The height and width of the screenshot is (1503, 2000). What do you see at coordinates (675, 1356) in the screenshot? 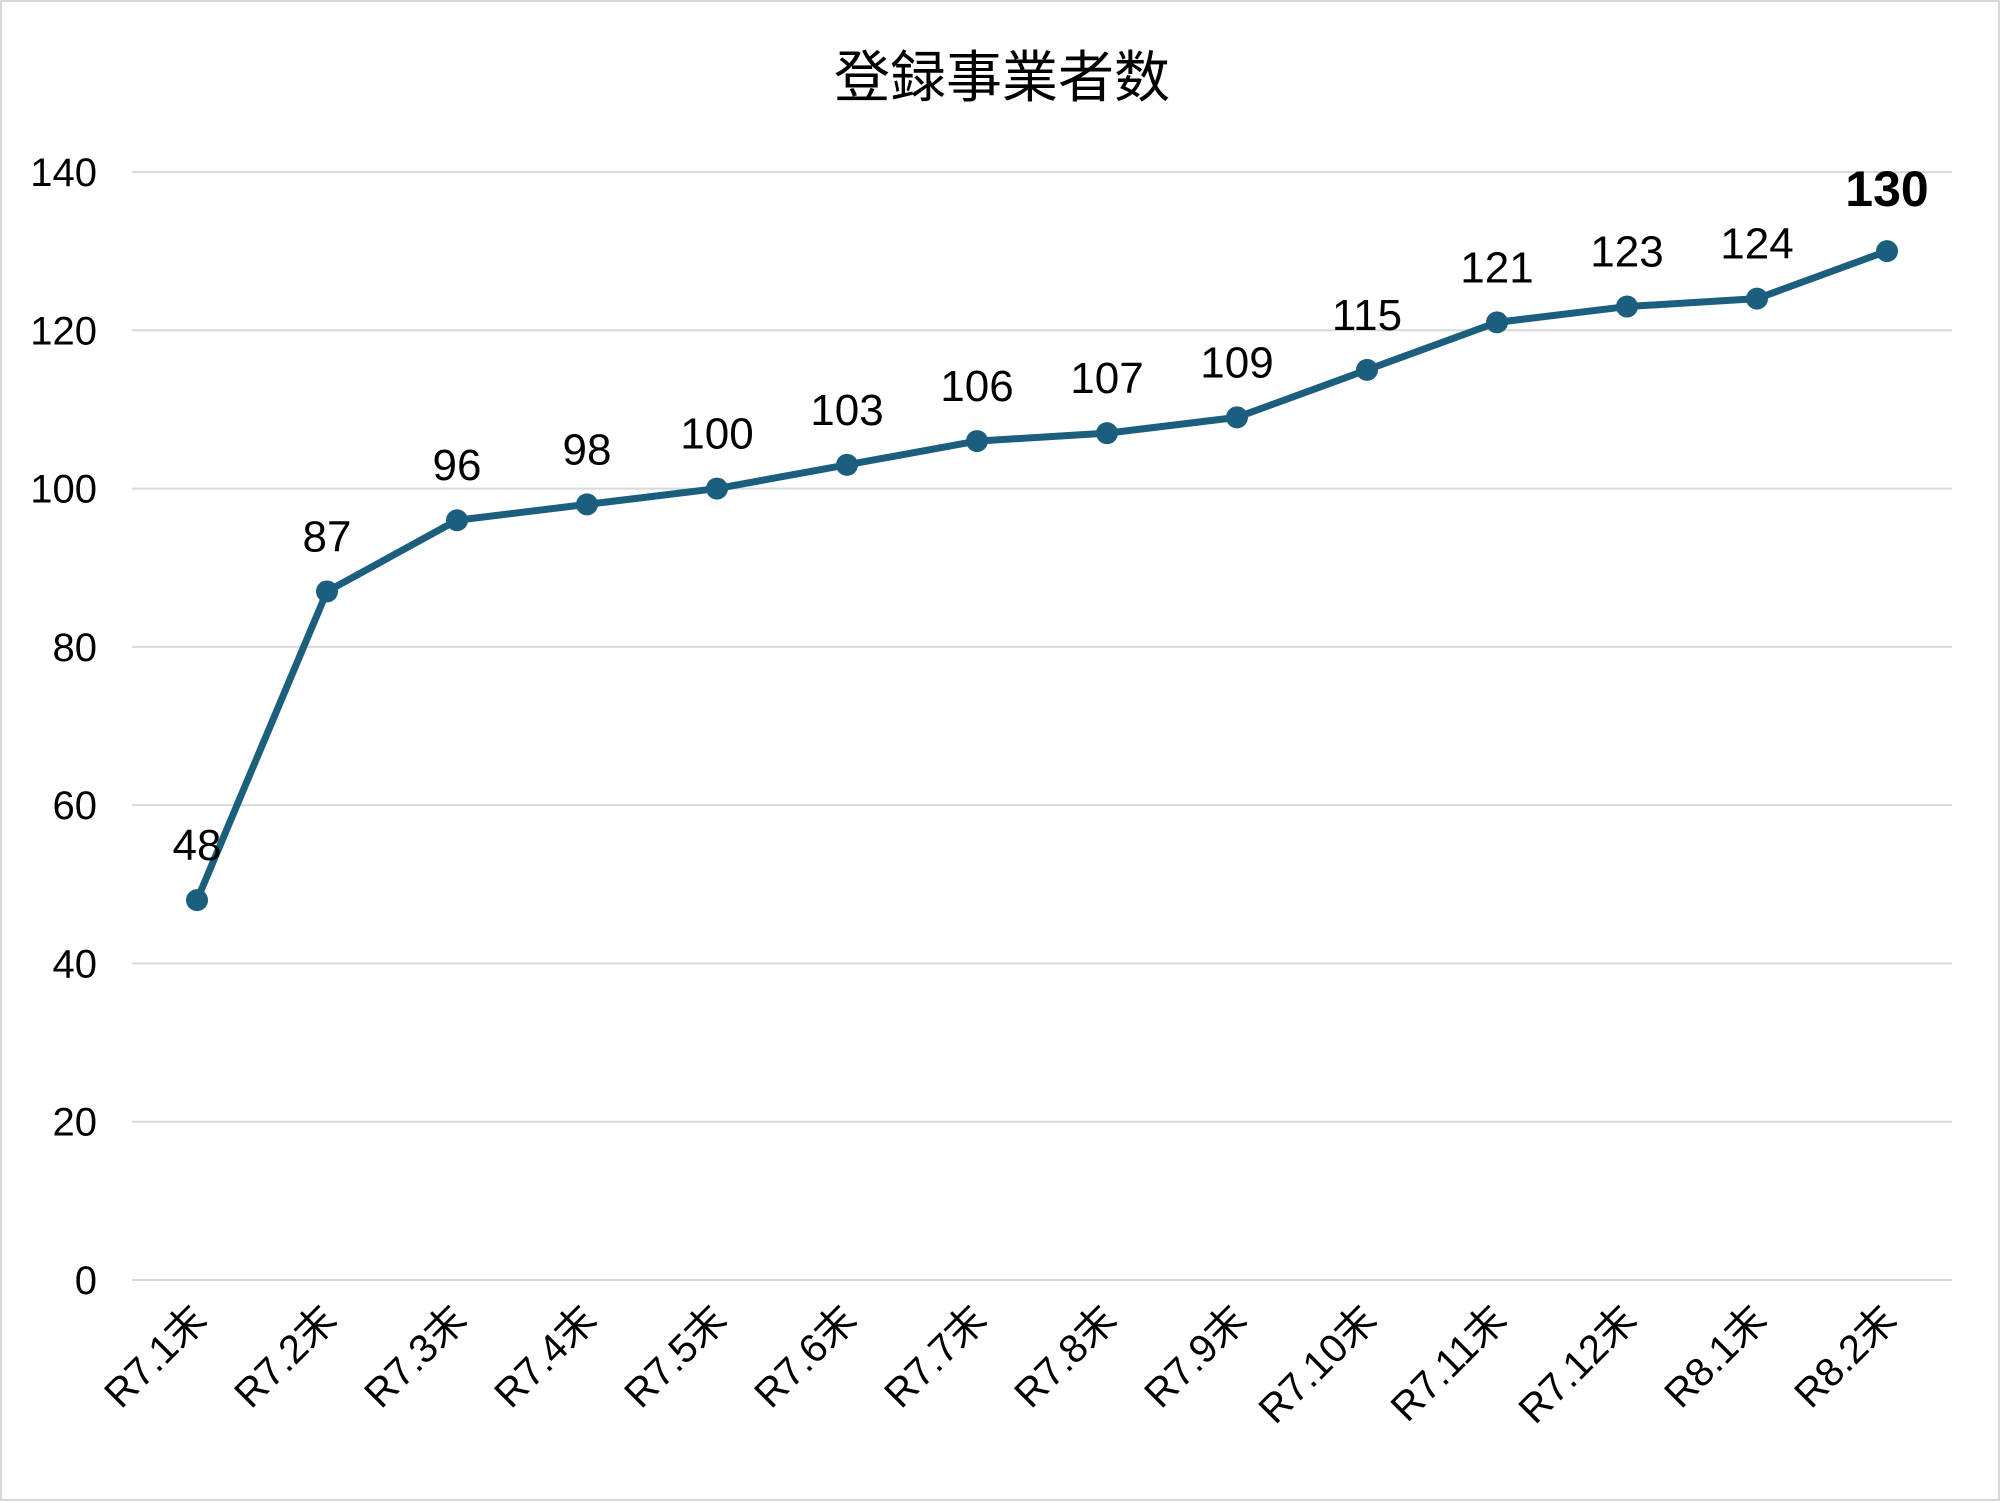
I see `x-tick-label: R7.5末` at bounding box center [675, 1356].